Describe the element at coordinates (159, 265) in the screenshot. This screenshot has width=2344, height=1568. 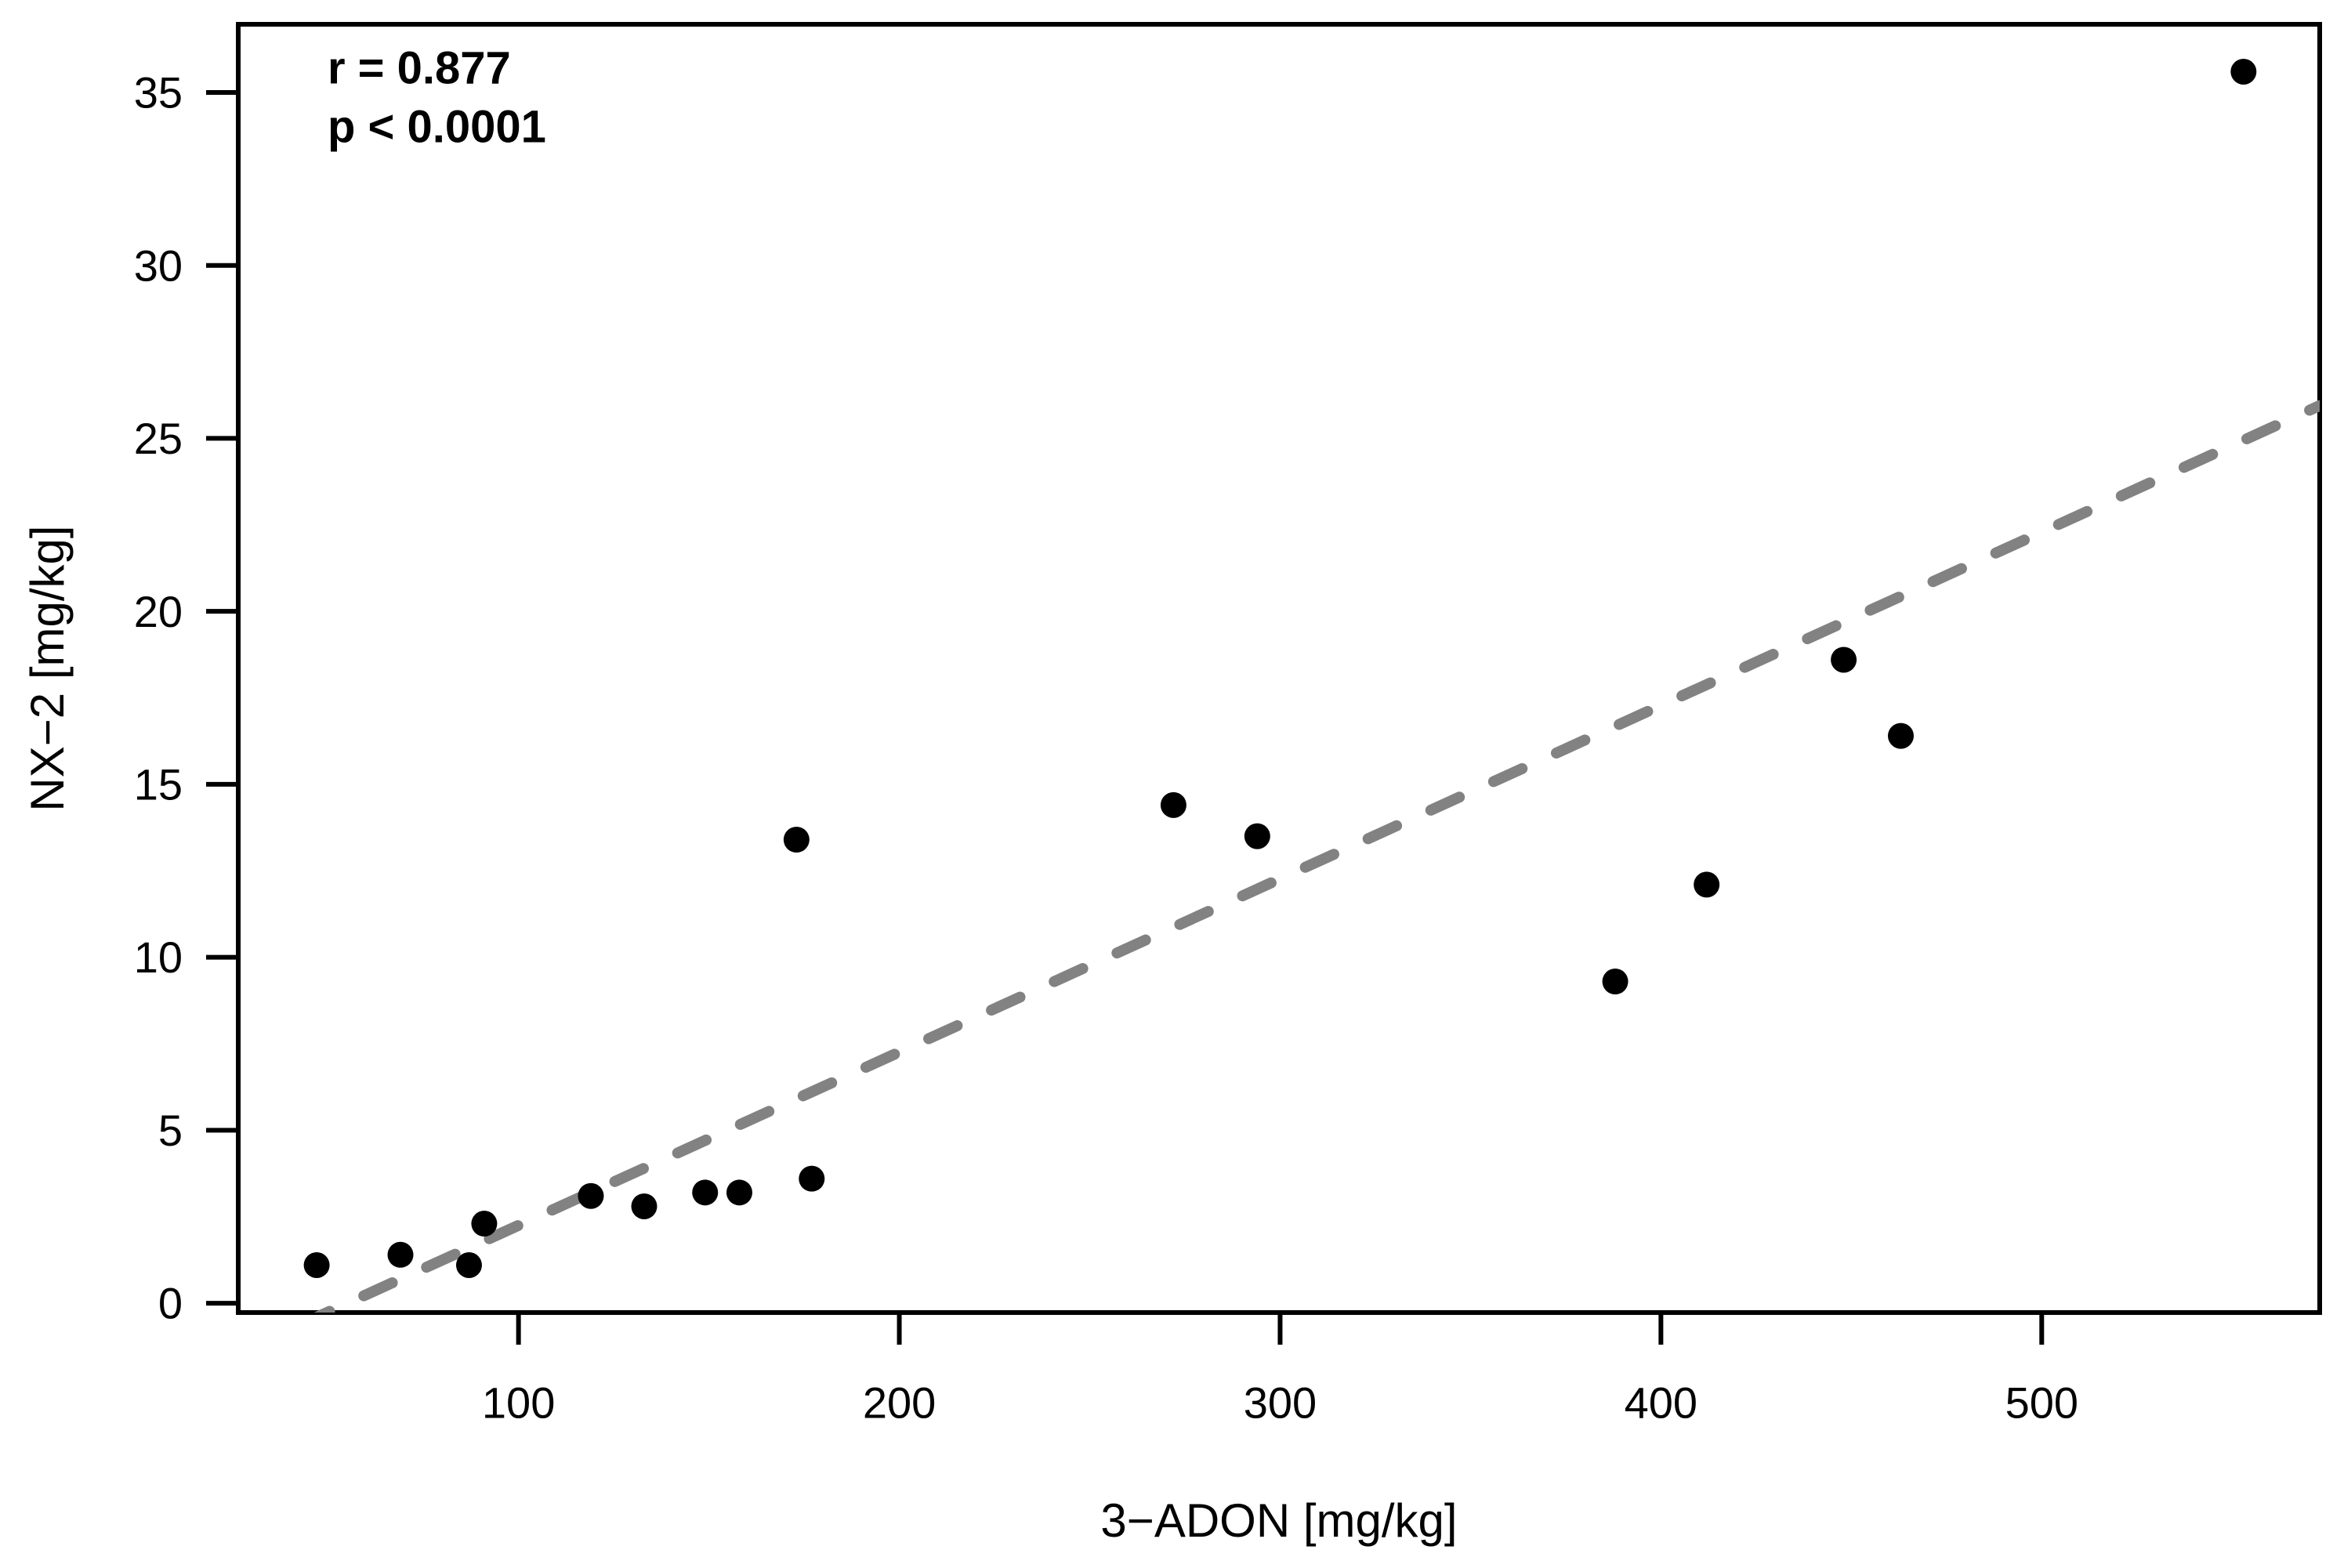
I see `y-axis-tick-label: 30` at that location.